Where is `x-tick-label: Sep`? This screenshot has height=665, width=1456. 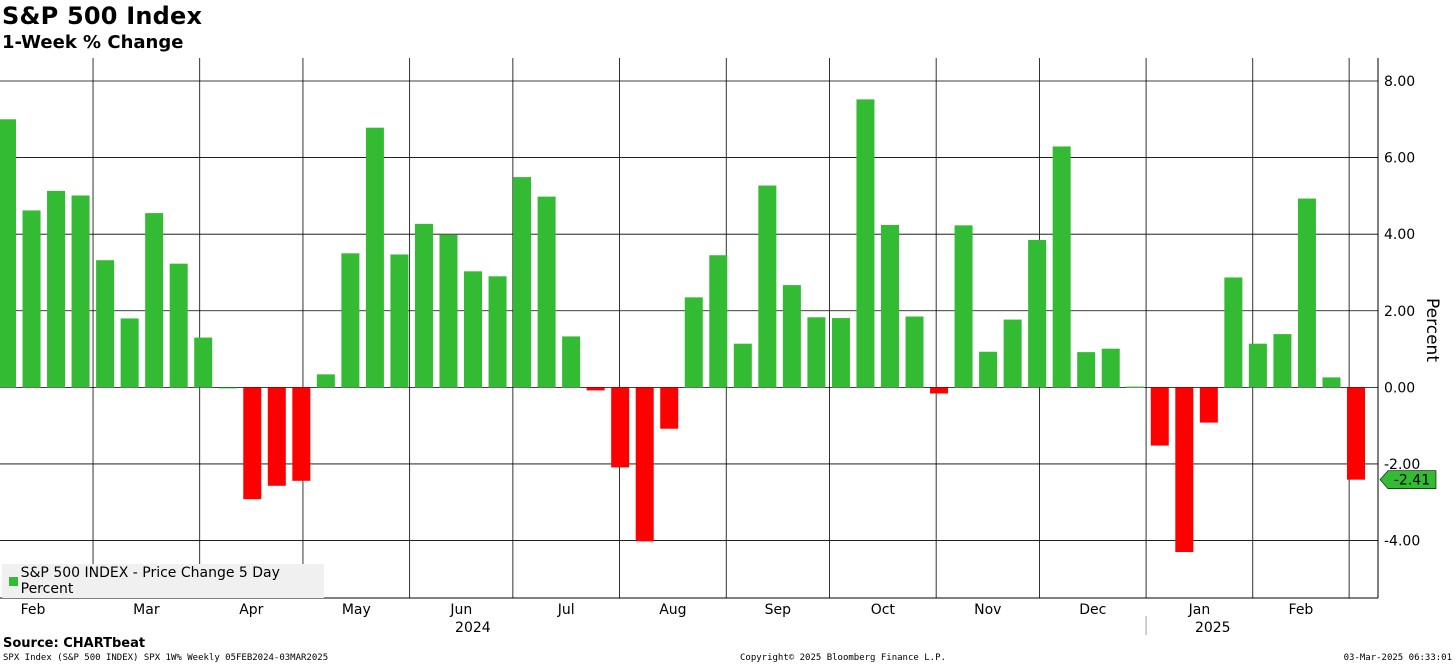 x-tick-label: Sep is located at coordinates (778, 610).